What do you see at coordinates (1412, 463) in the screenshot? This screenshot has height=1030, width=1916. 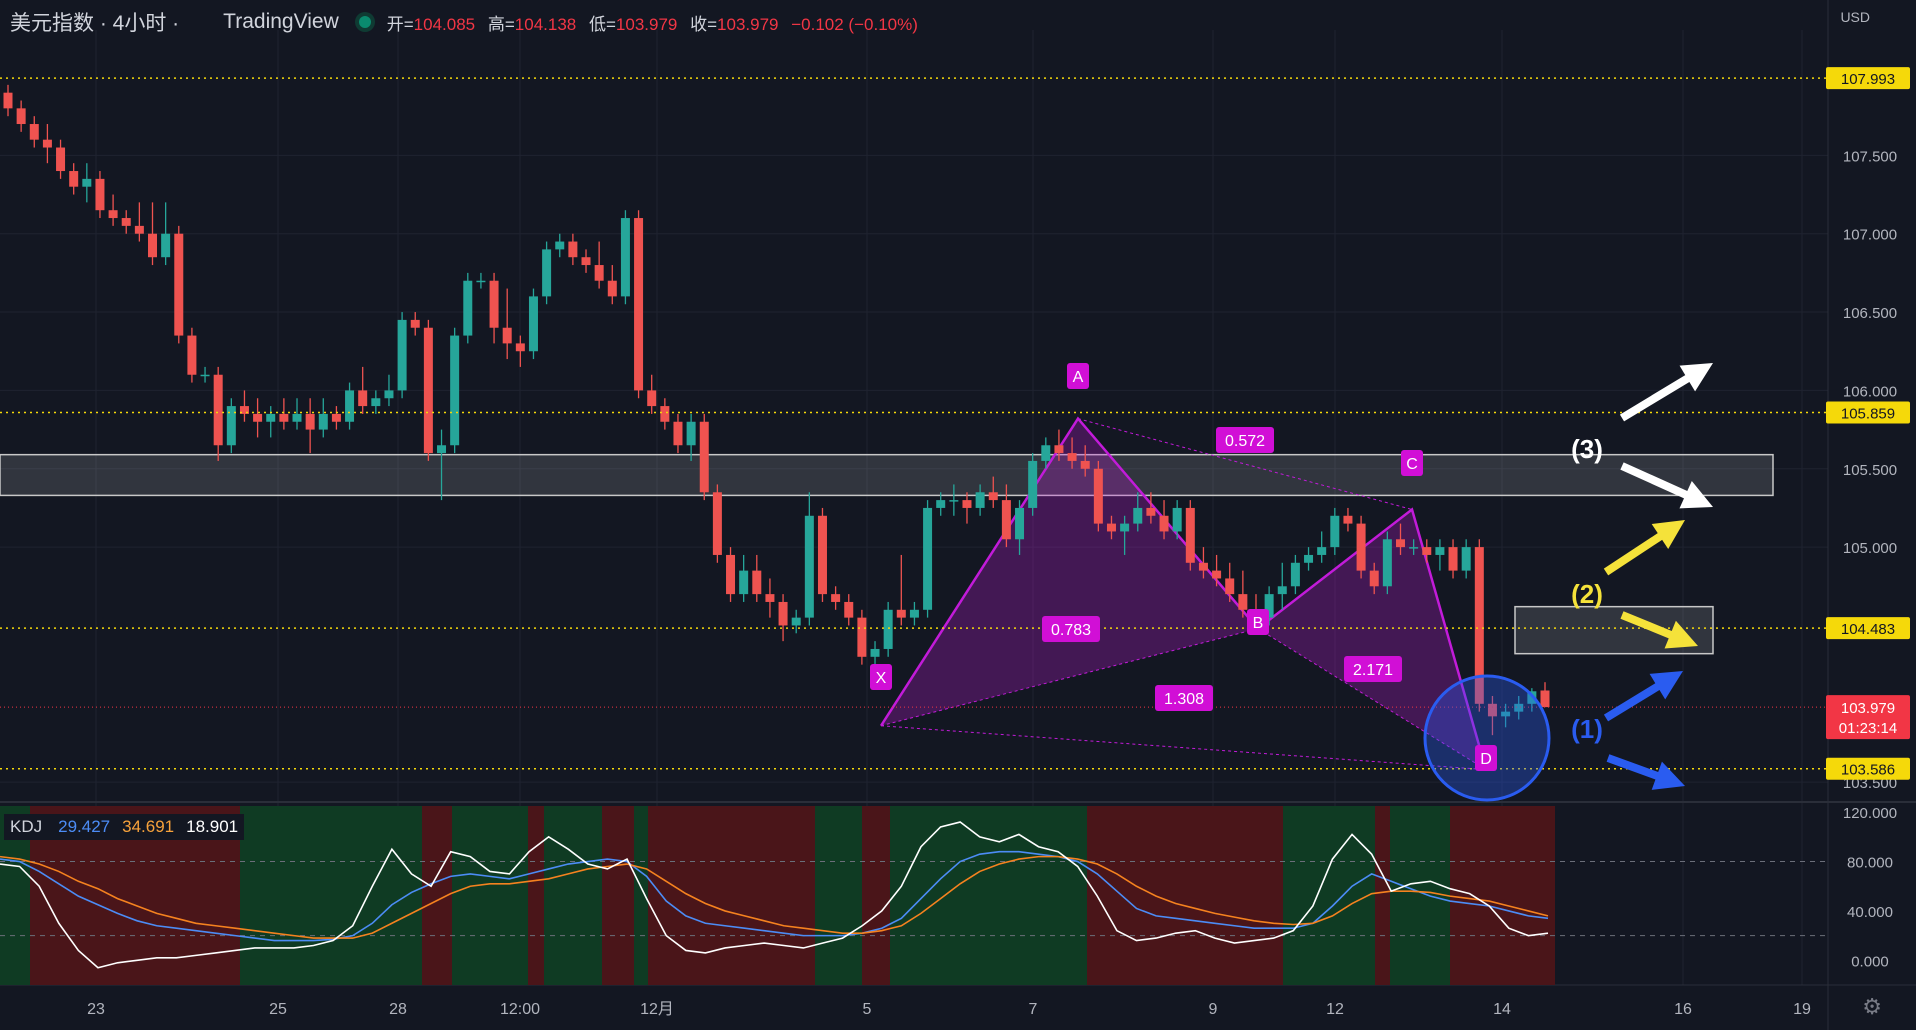 I see `label-c-box` at bounding box center [1412, 463].